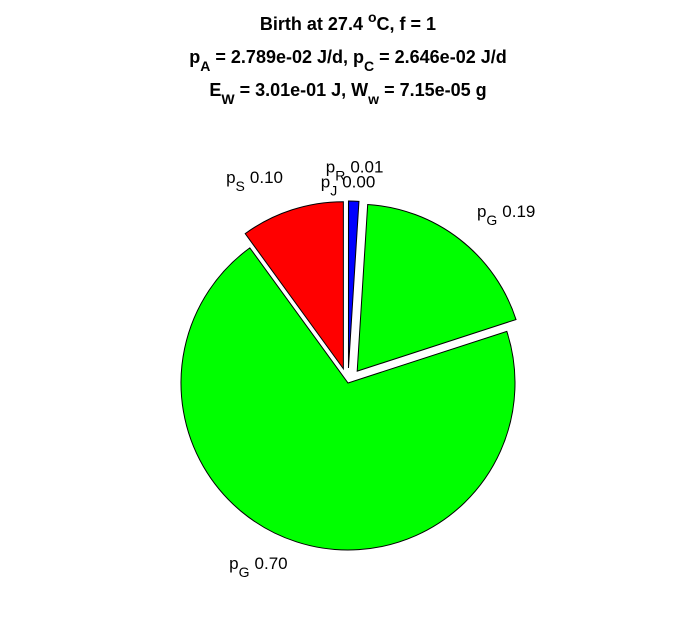 This screenshot has height=618, width=696. I want to click on title-text: = 2.789e-02 J/d, p, so click(287, 57).